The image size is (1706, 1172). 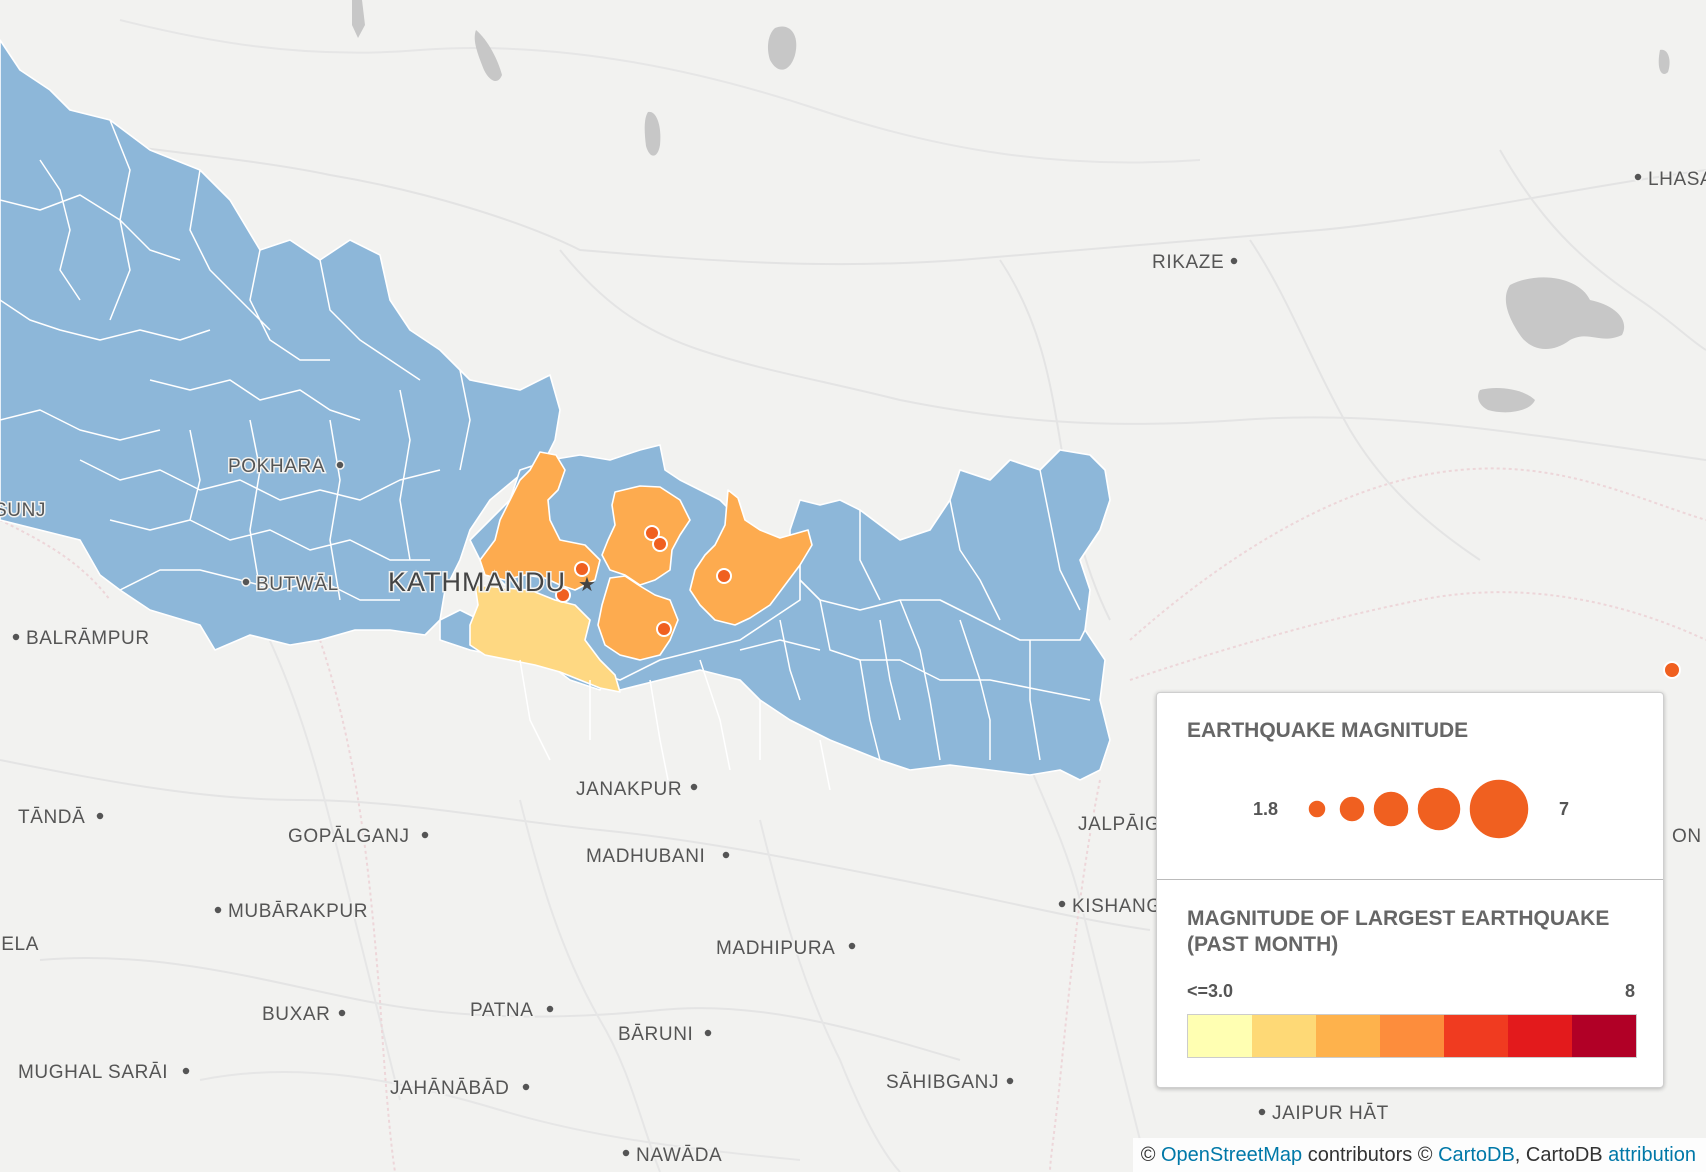 What do you see at coordinates (1328, 730) in the screenshot?
I see `legend-bubble-title: EARTHQUAKE MAGNITUDE` at bounding box center [1328, 730].